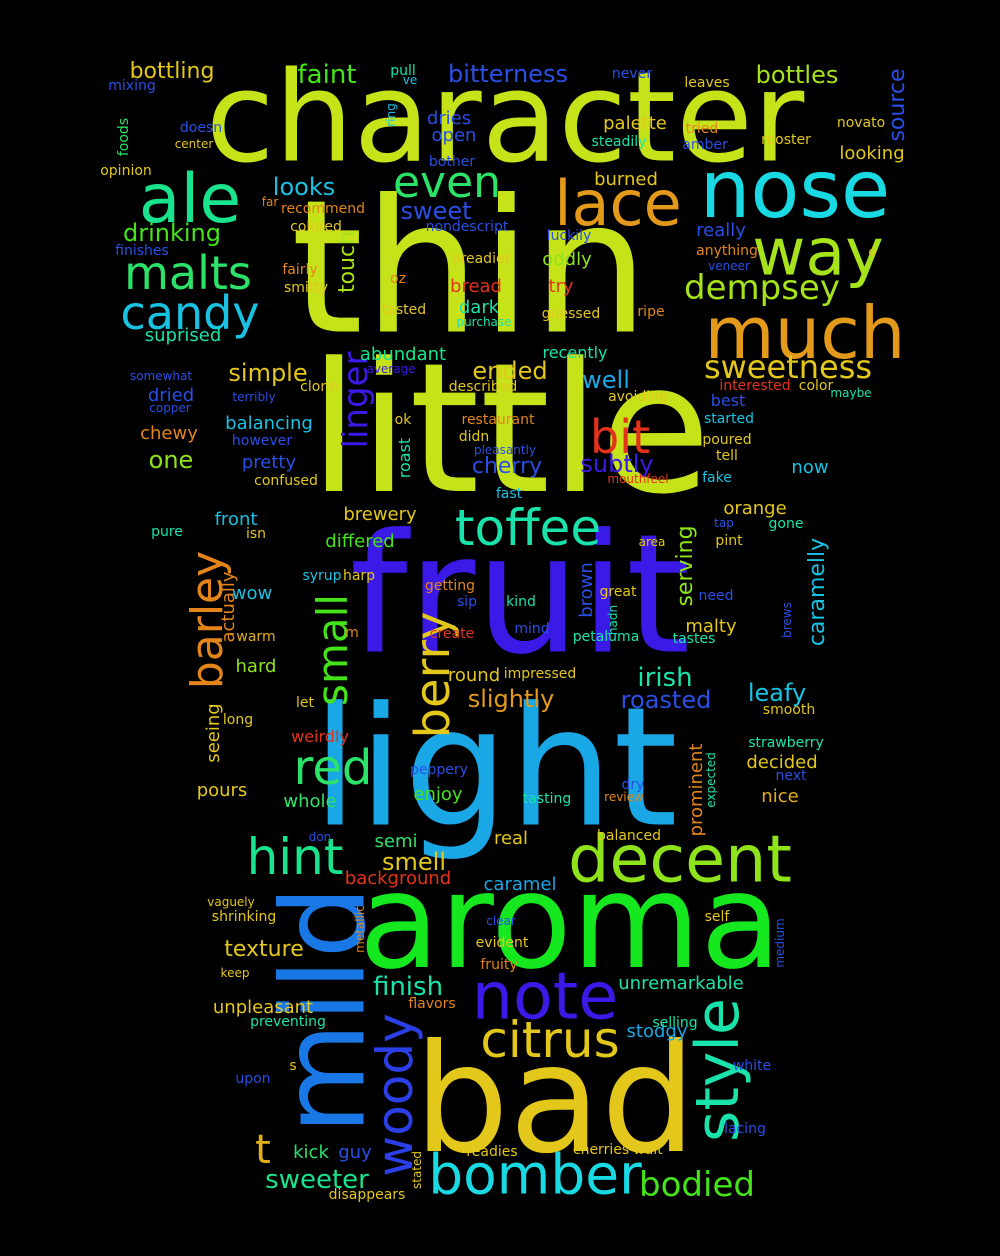  I want to click on word-let: let, so click(305, 703).